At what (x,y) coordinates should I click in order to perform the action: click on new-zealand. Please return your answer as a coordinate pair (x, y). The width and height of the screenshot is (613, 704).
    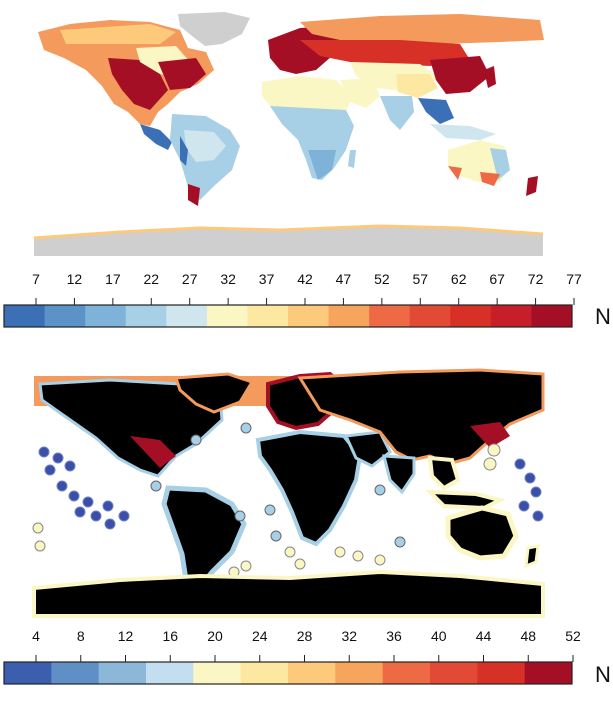
    Looking at the image, I should click on (532, 186).